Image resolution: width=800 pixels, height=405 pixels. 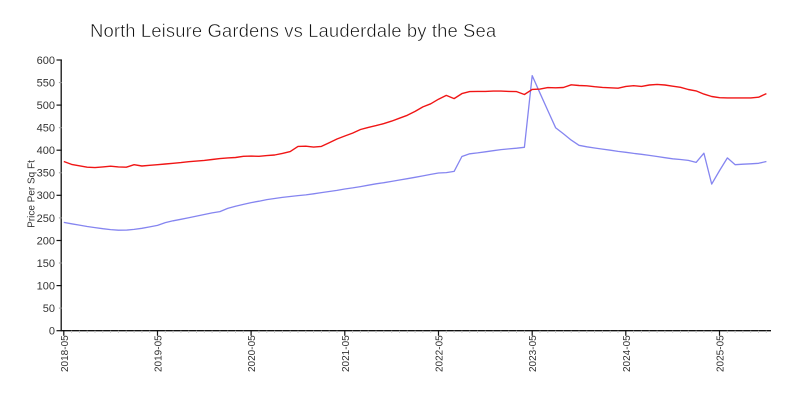 I want to click on svg-text: 150, so click(x=46, y=264).